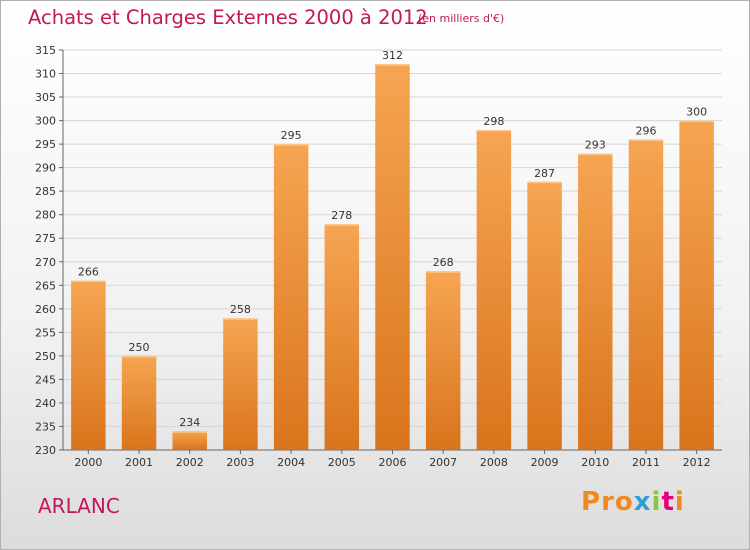 This screenshot has width=750, height=550. What do you see at coordinates (139, 462) in the screenshot?
I see `x-tick-label: 2001` at bounding box center [139, 462].